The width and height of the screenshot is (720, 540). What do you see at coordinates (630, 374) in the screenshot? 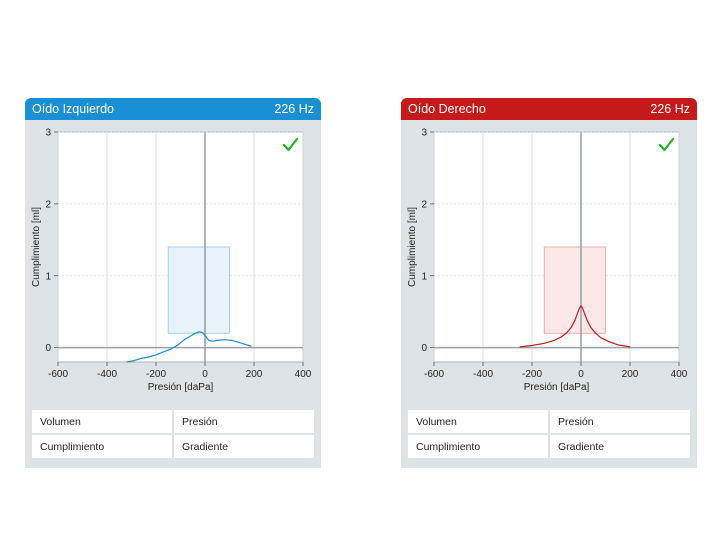
I see `right-x-tick-label: 200` at bounding box center [630, 374].